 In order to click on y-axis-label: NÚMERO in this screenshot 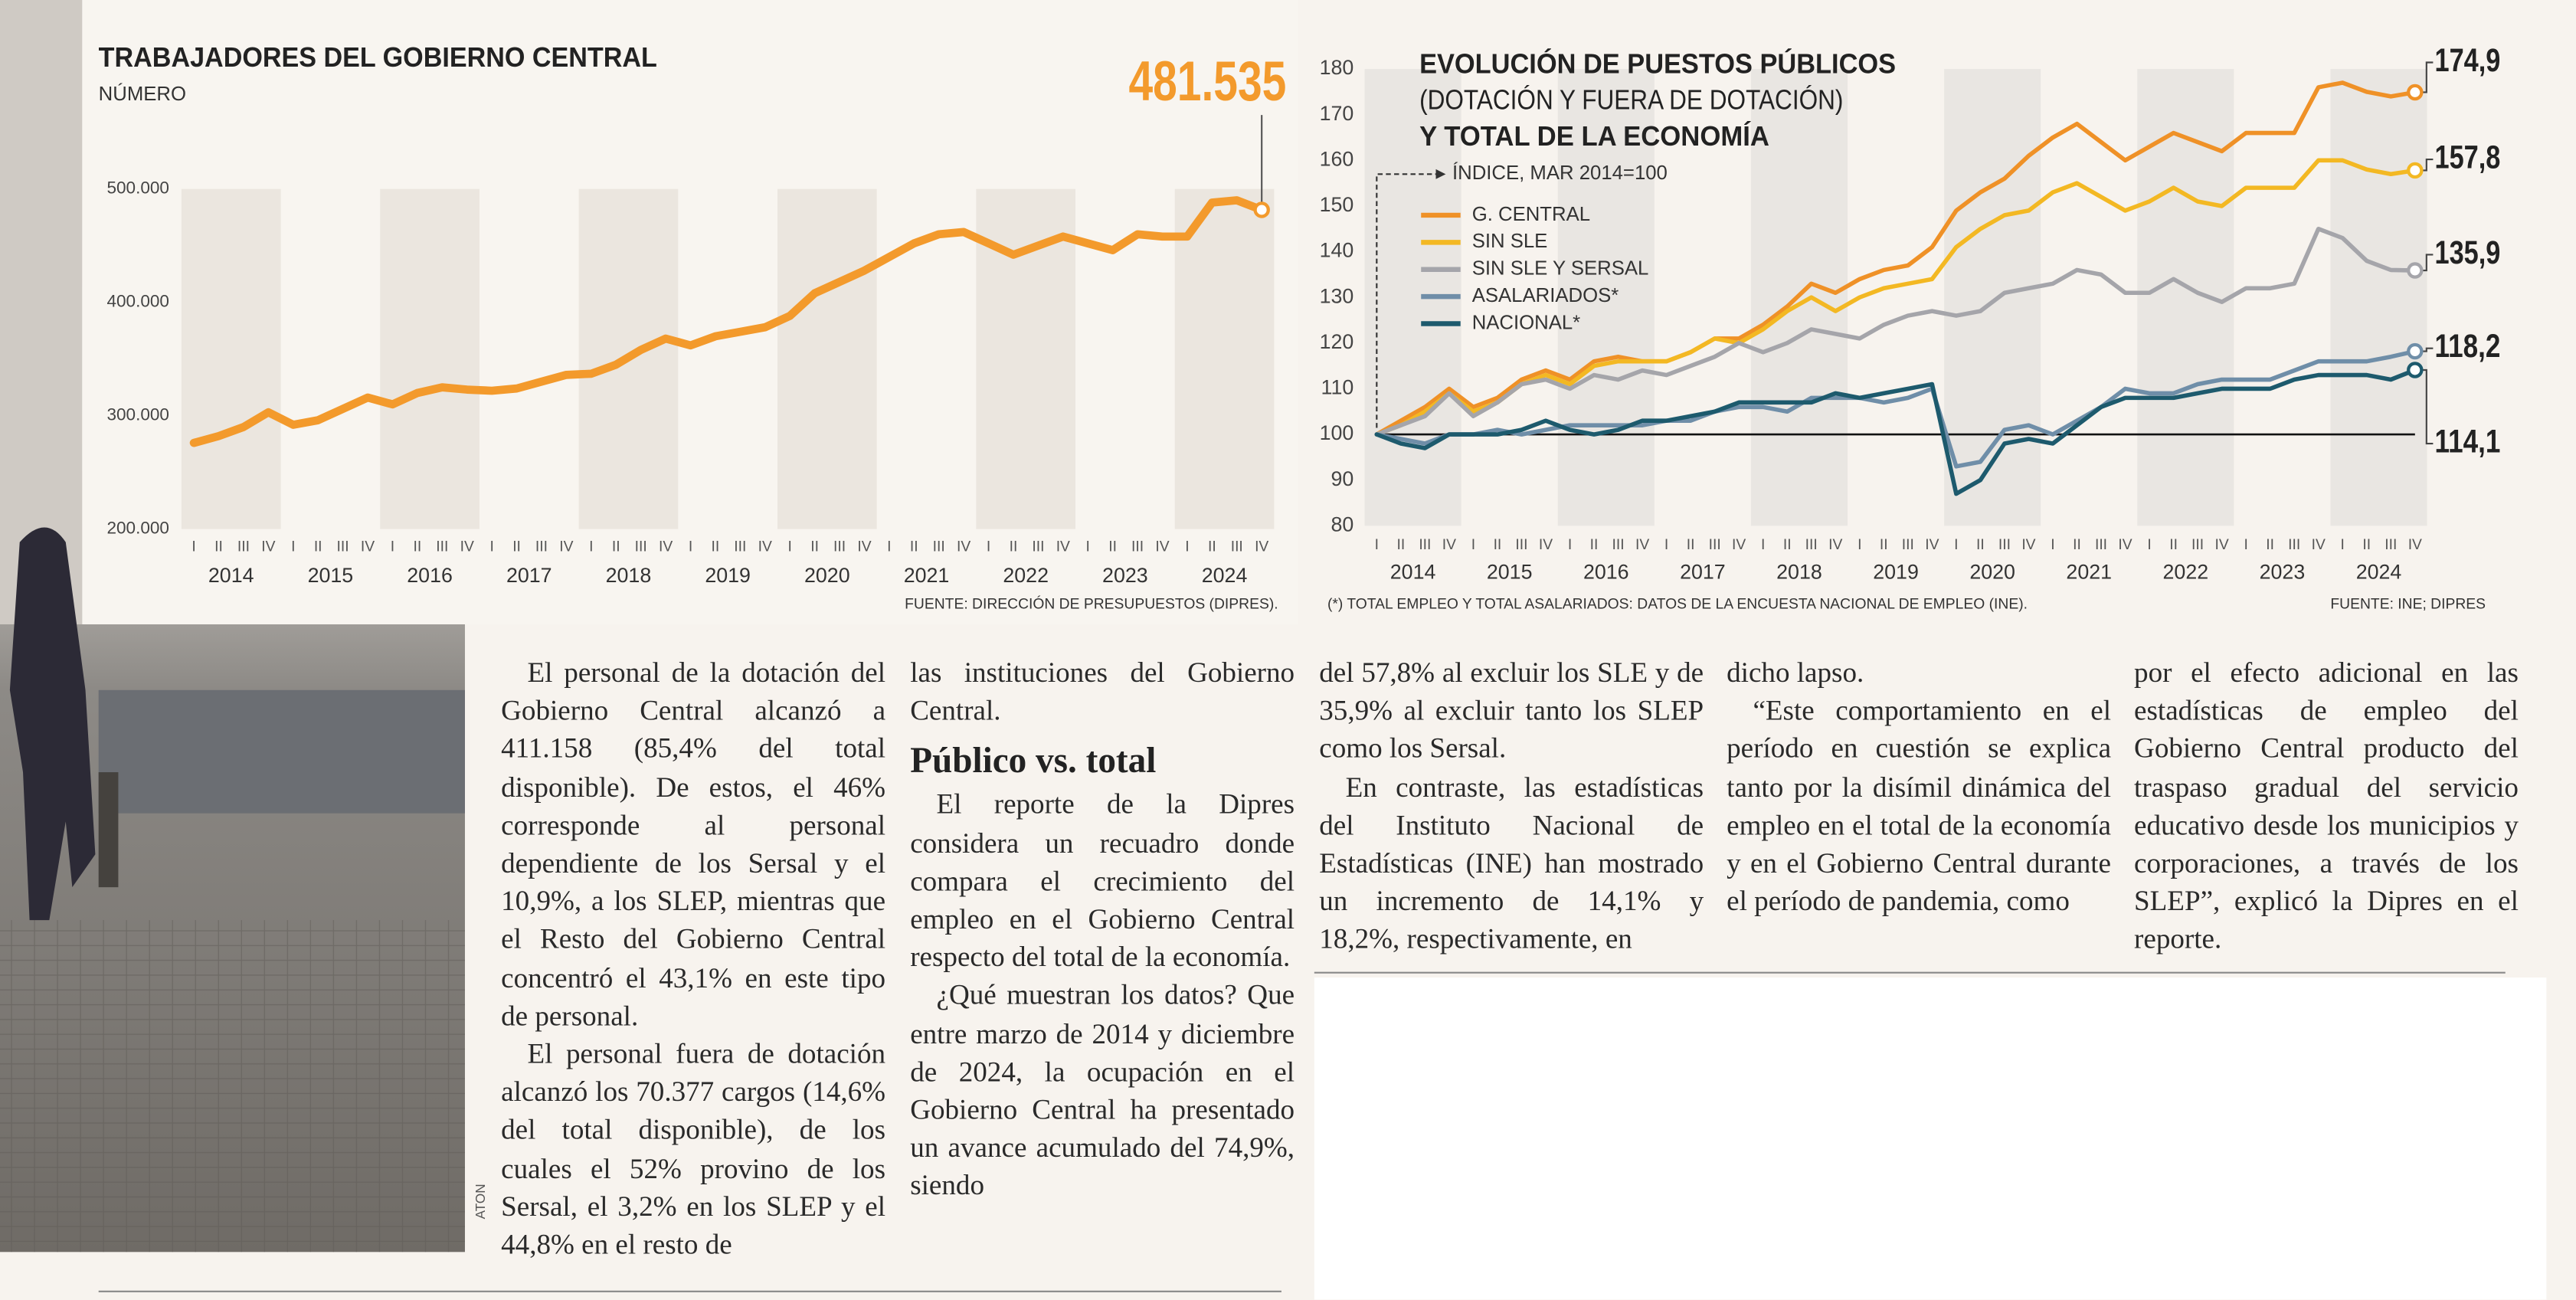, I will do `click(142, 94)`.